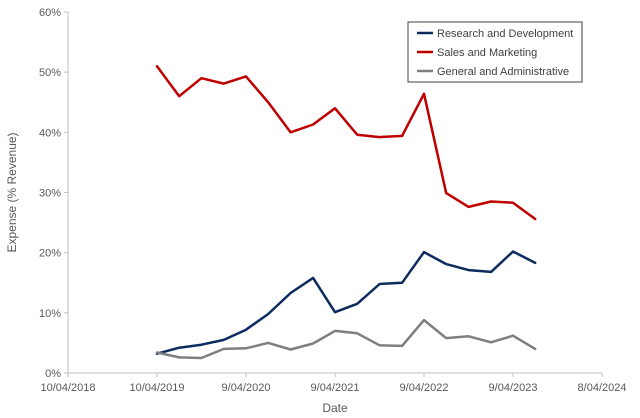 The width and height of the screenshot is (640, 418). Describe the element at coordinates (67, 388) in the screenshot. I see `x-tick-label: 10/04/2018` at that location.